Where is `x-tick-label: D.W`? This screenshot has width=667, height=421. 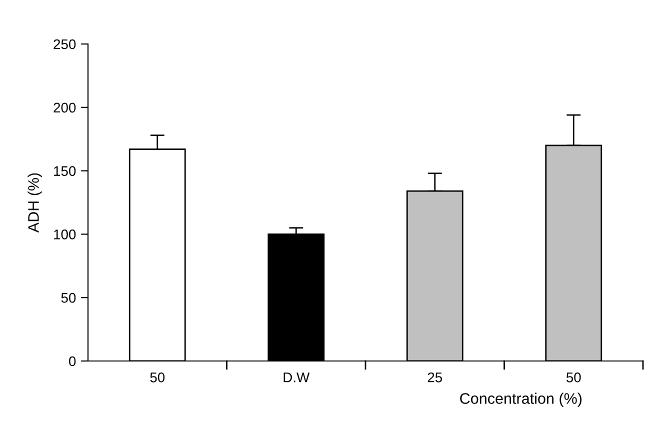 x-tick-label: D.W is located at coordinates (297, 377).